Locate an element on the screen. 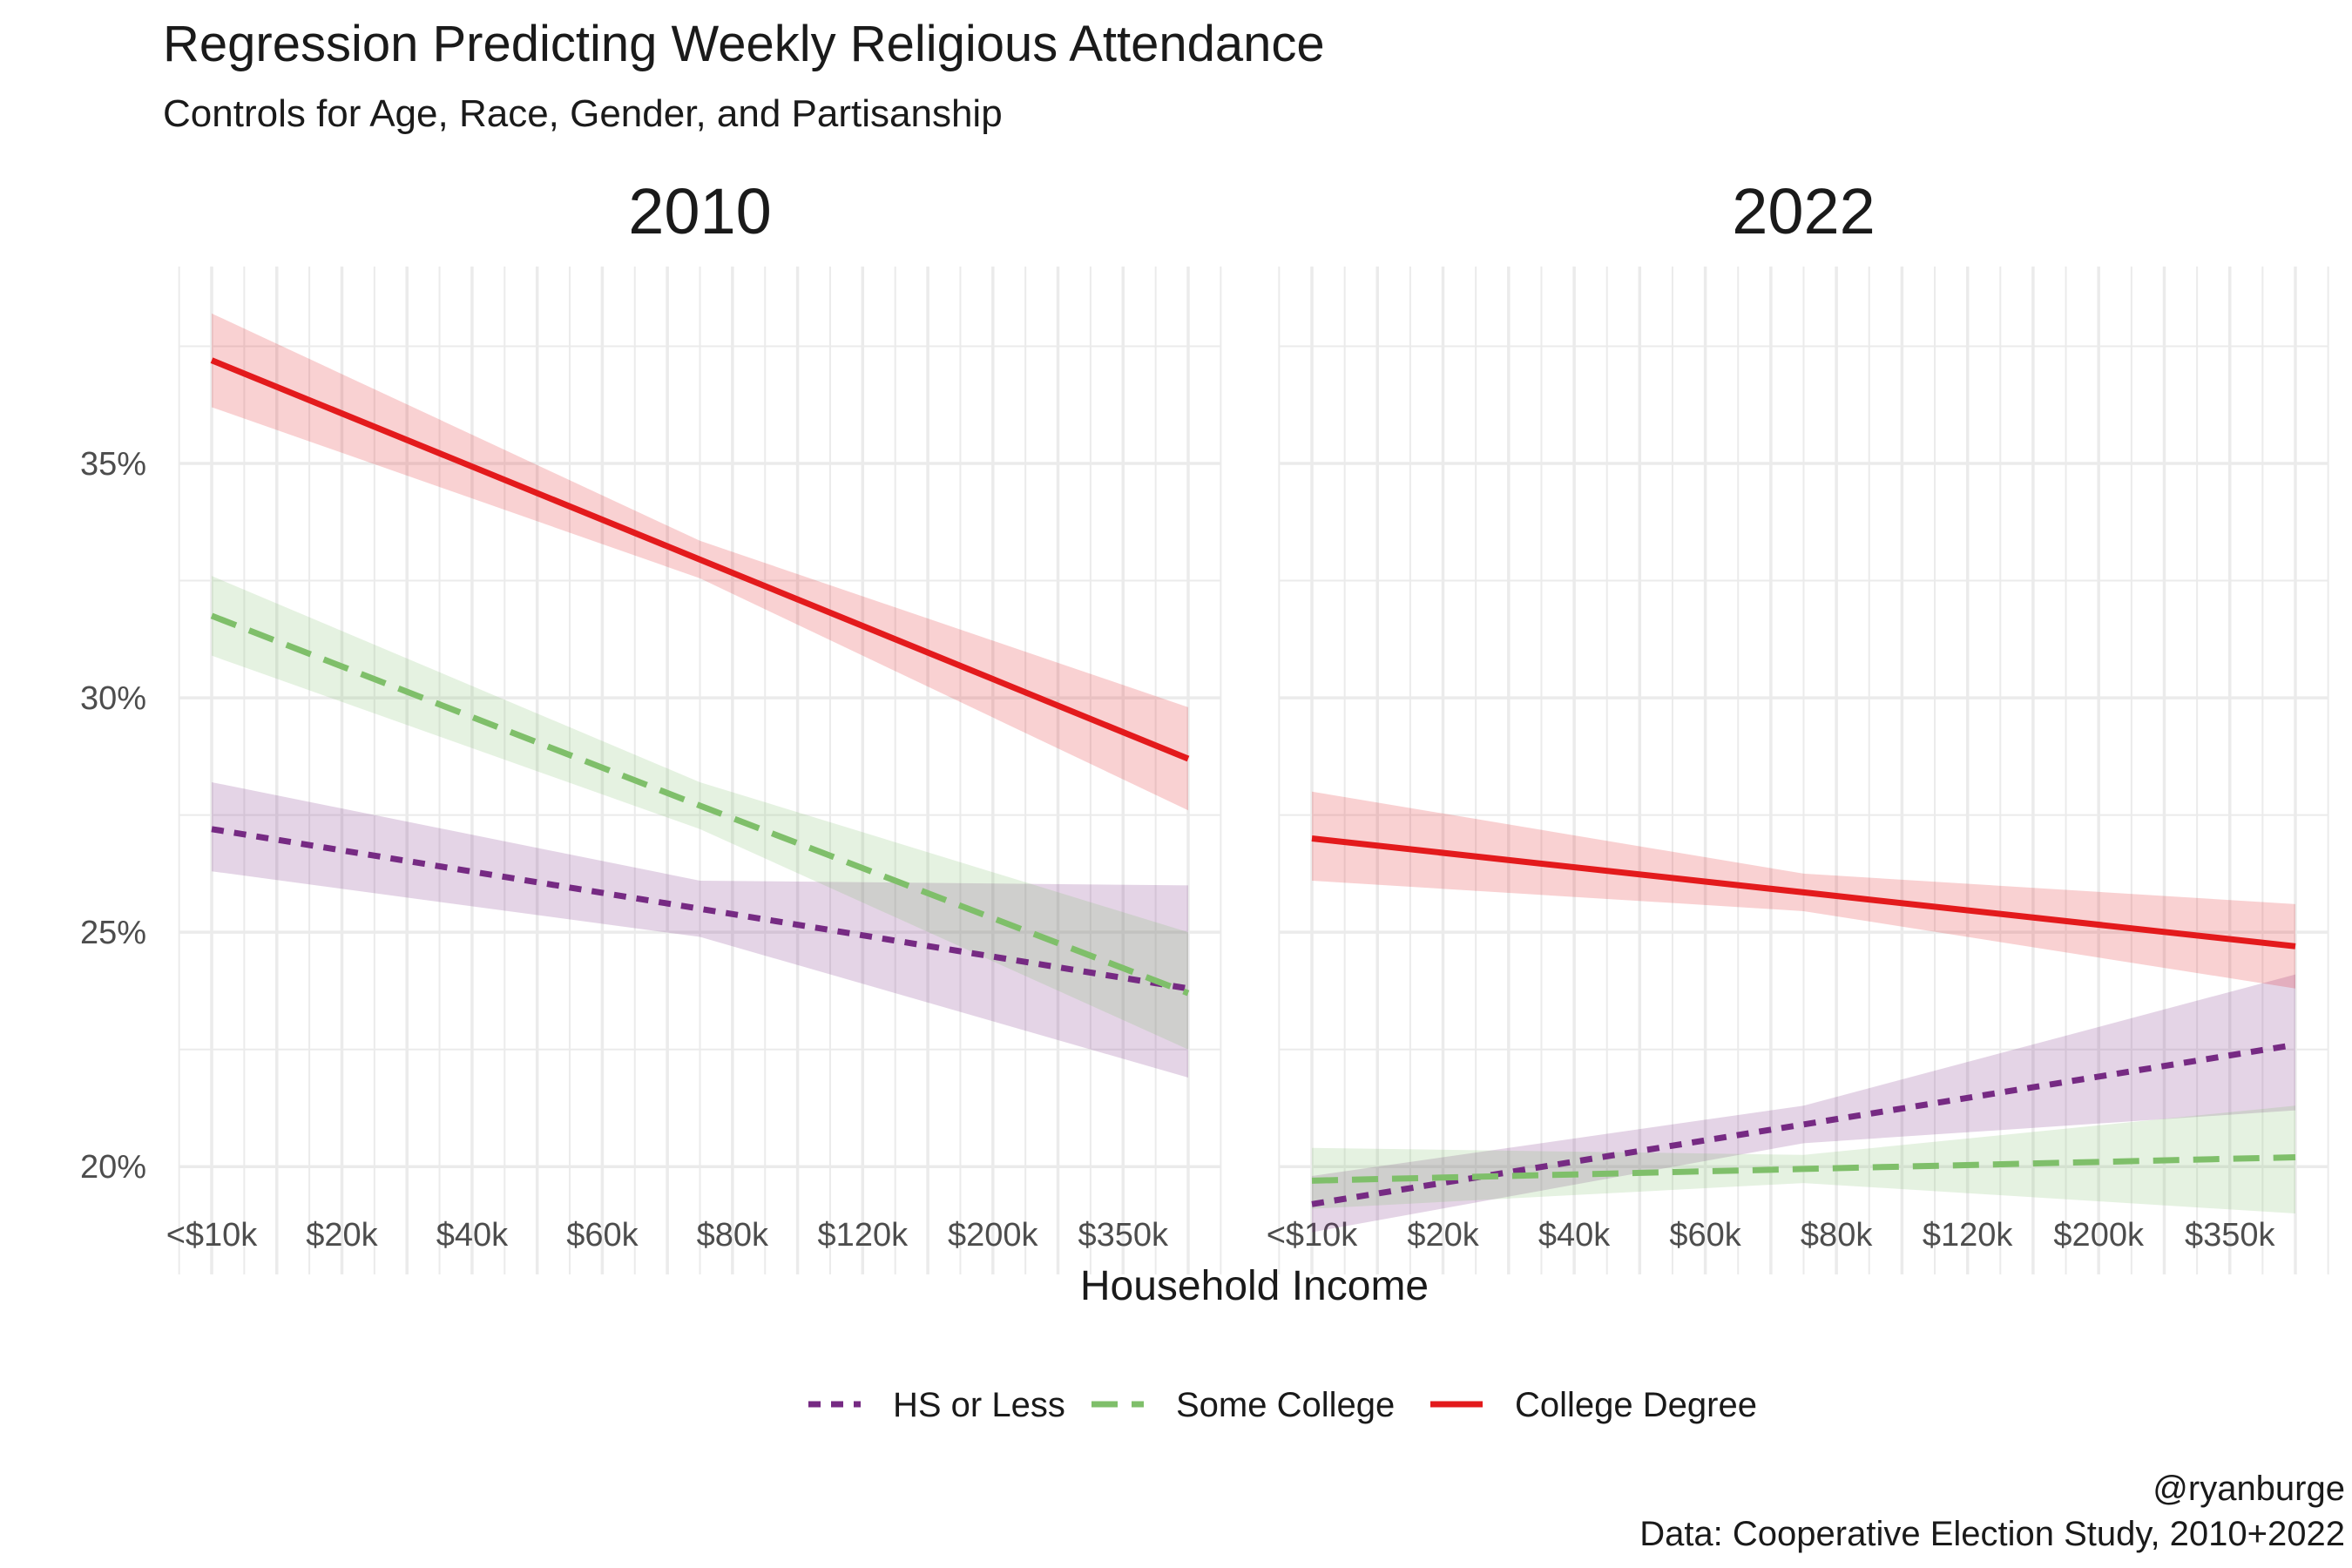 The width and height of the screenshot is (2352, 1568). facet-label: 2022 is located at coordinates (1804, 211).